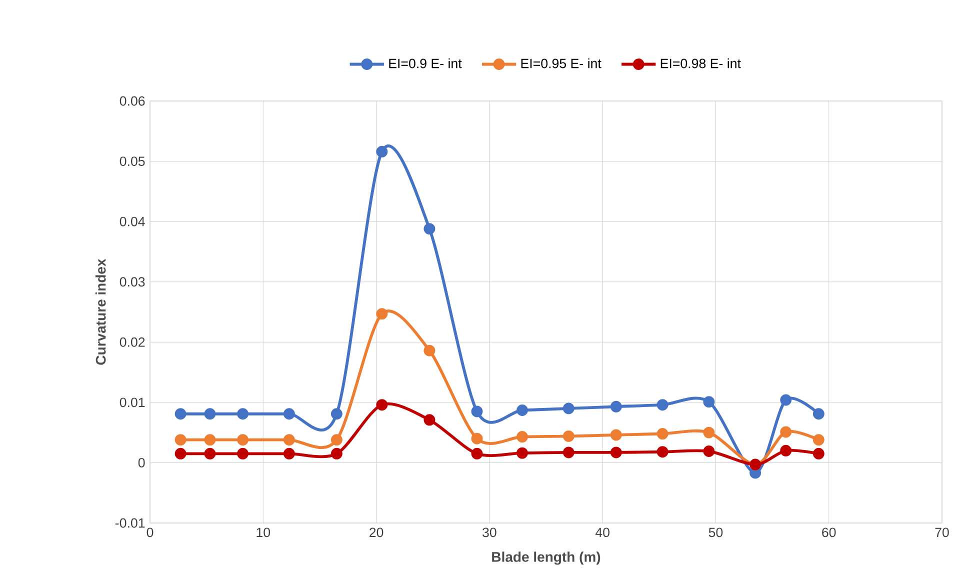  What do you see at coordinates (425, 63) in the screenshot?
I see `legend-label: EI=0.9 E- int` at bounding box center [425, 63].